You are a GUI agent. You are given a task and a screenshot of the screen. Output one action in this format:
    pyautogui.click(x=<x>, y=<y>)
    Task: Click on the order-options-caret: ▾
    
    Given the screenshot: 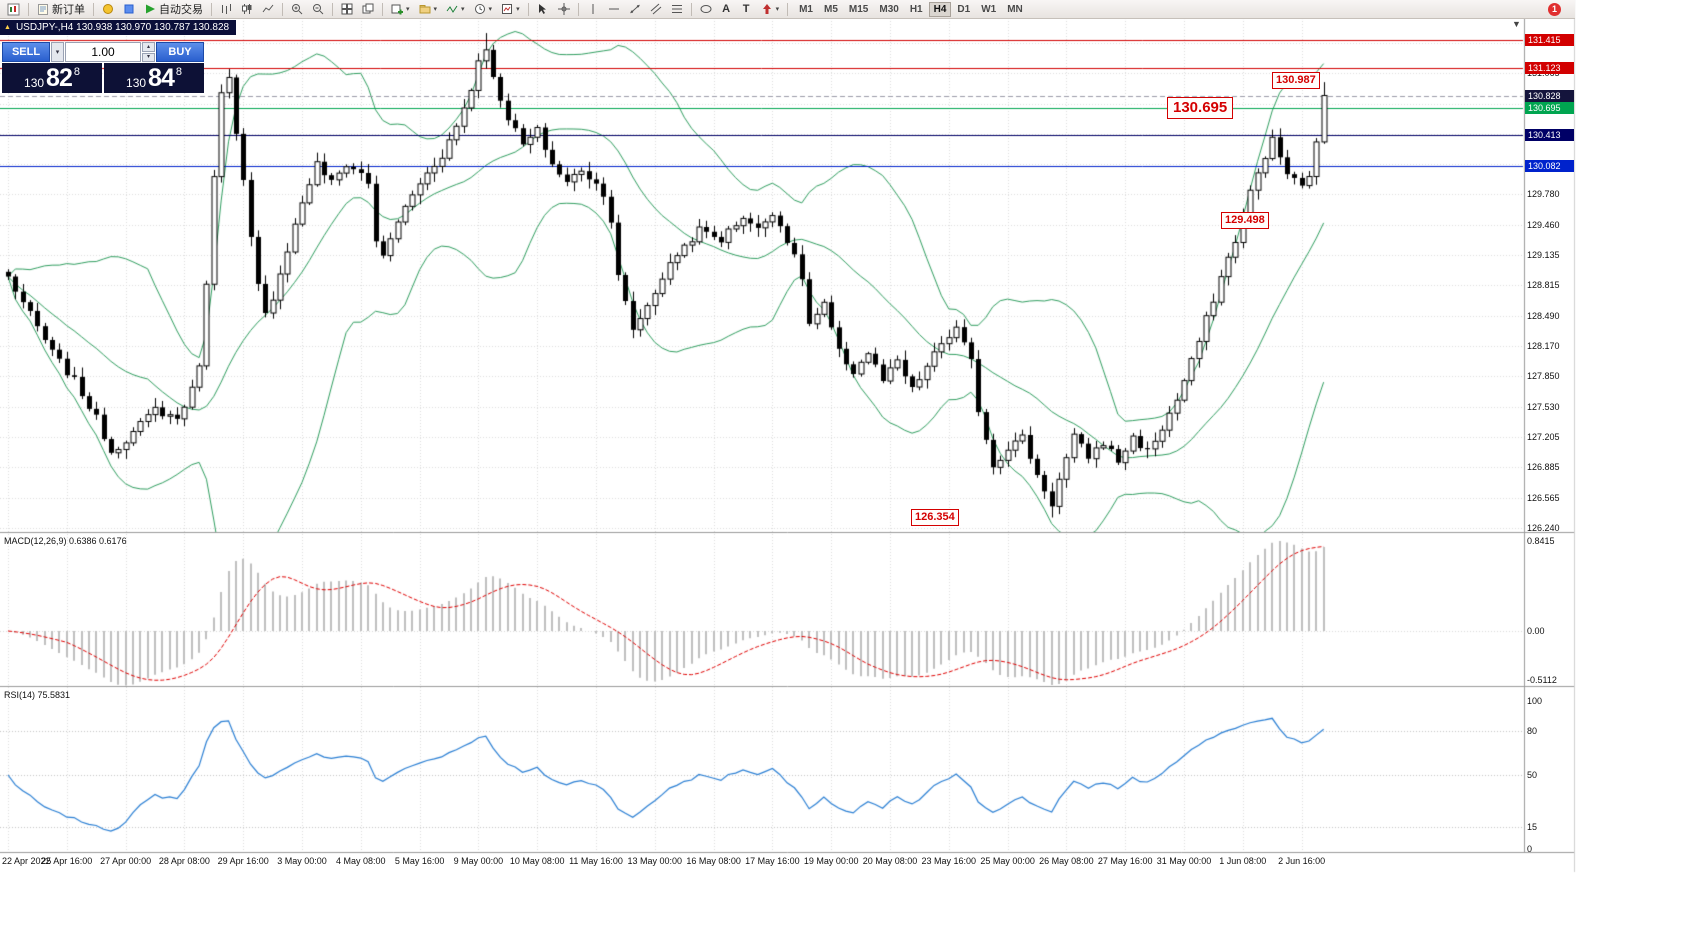 What is the action you would take?
    pyautogui.click(x=57, y=52)
    